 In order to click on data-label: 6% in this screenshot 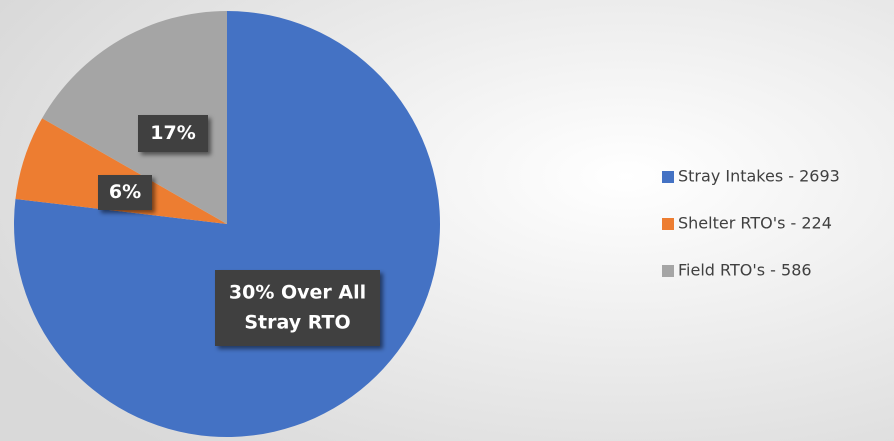, I will do `click(125, 192)`.